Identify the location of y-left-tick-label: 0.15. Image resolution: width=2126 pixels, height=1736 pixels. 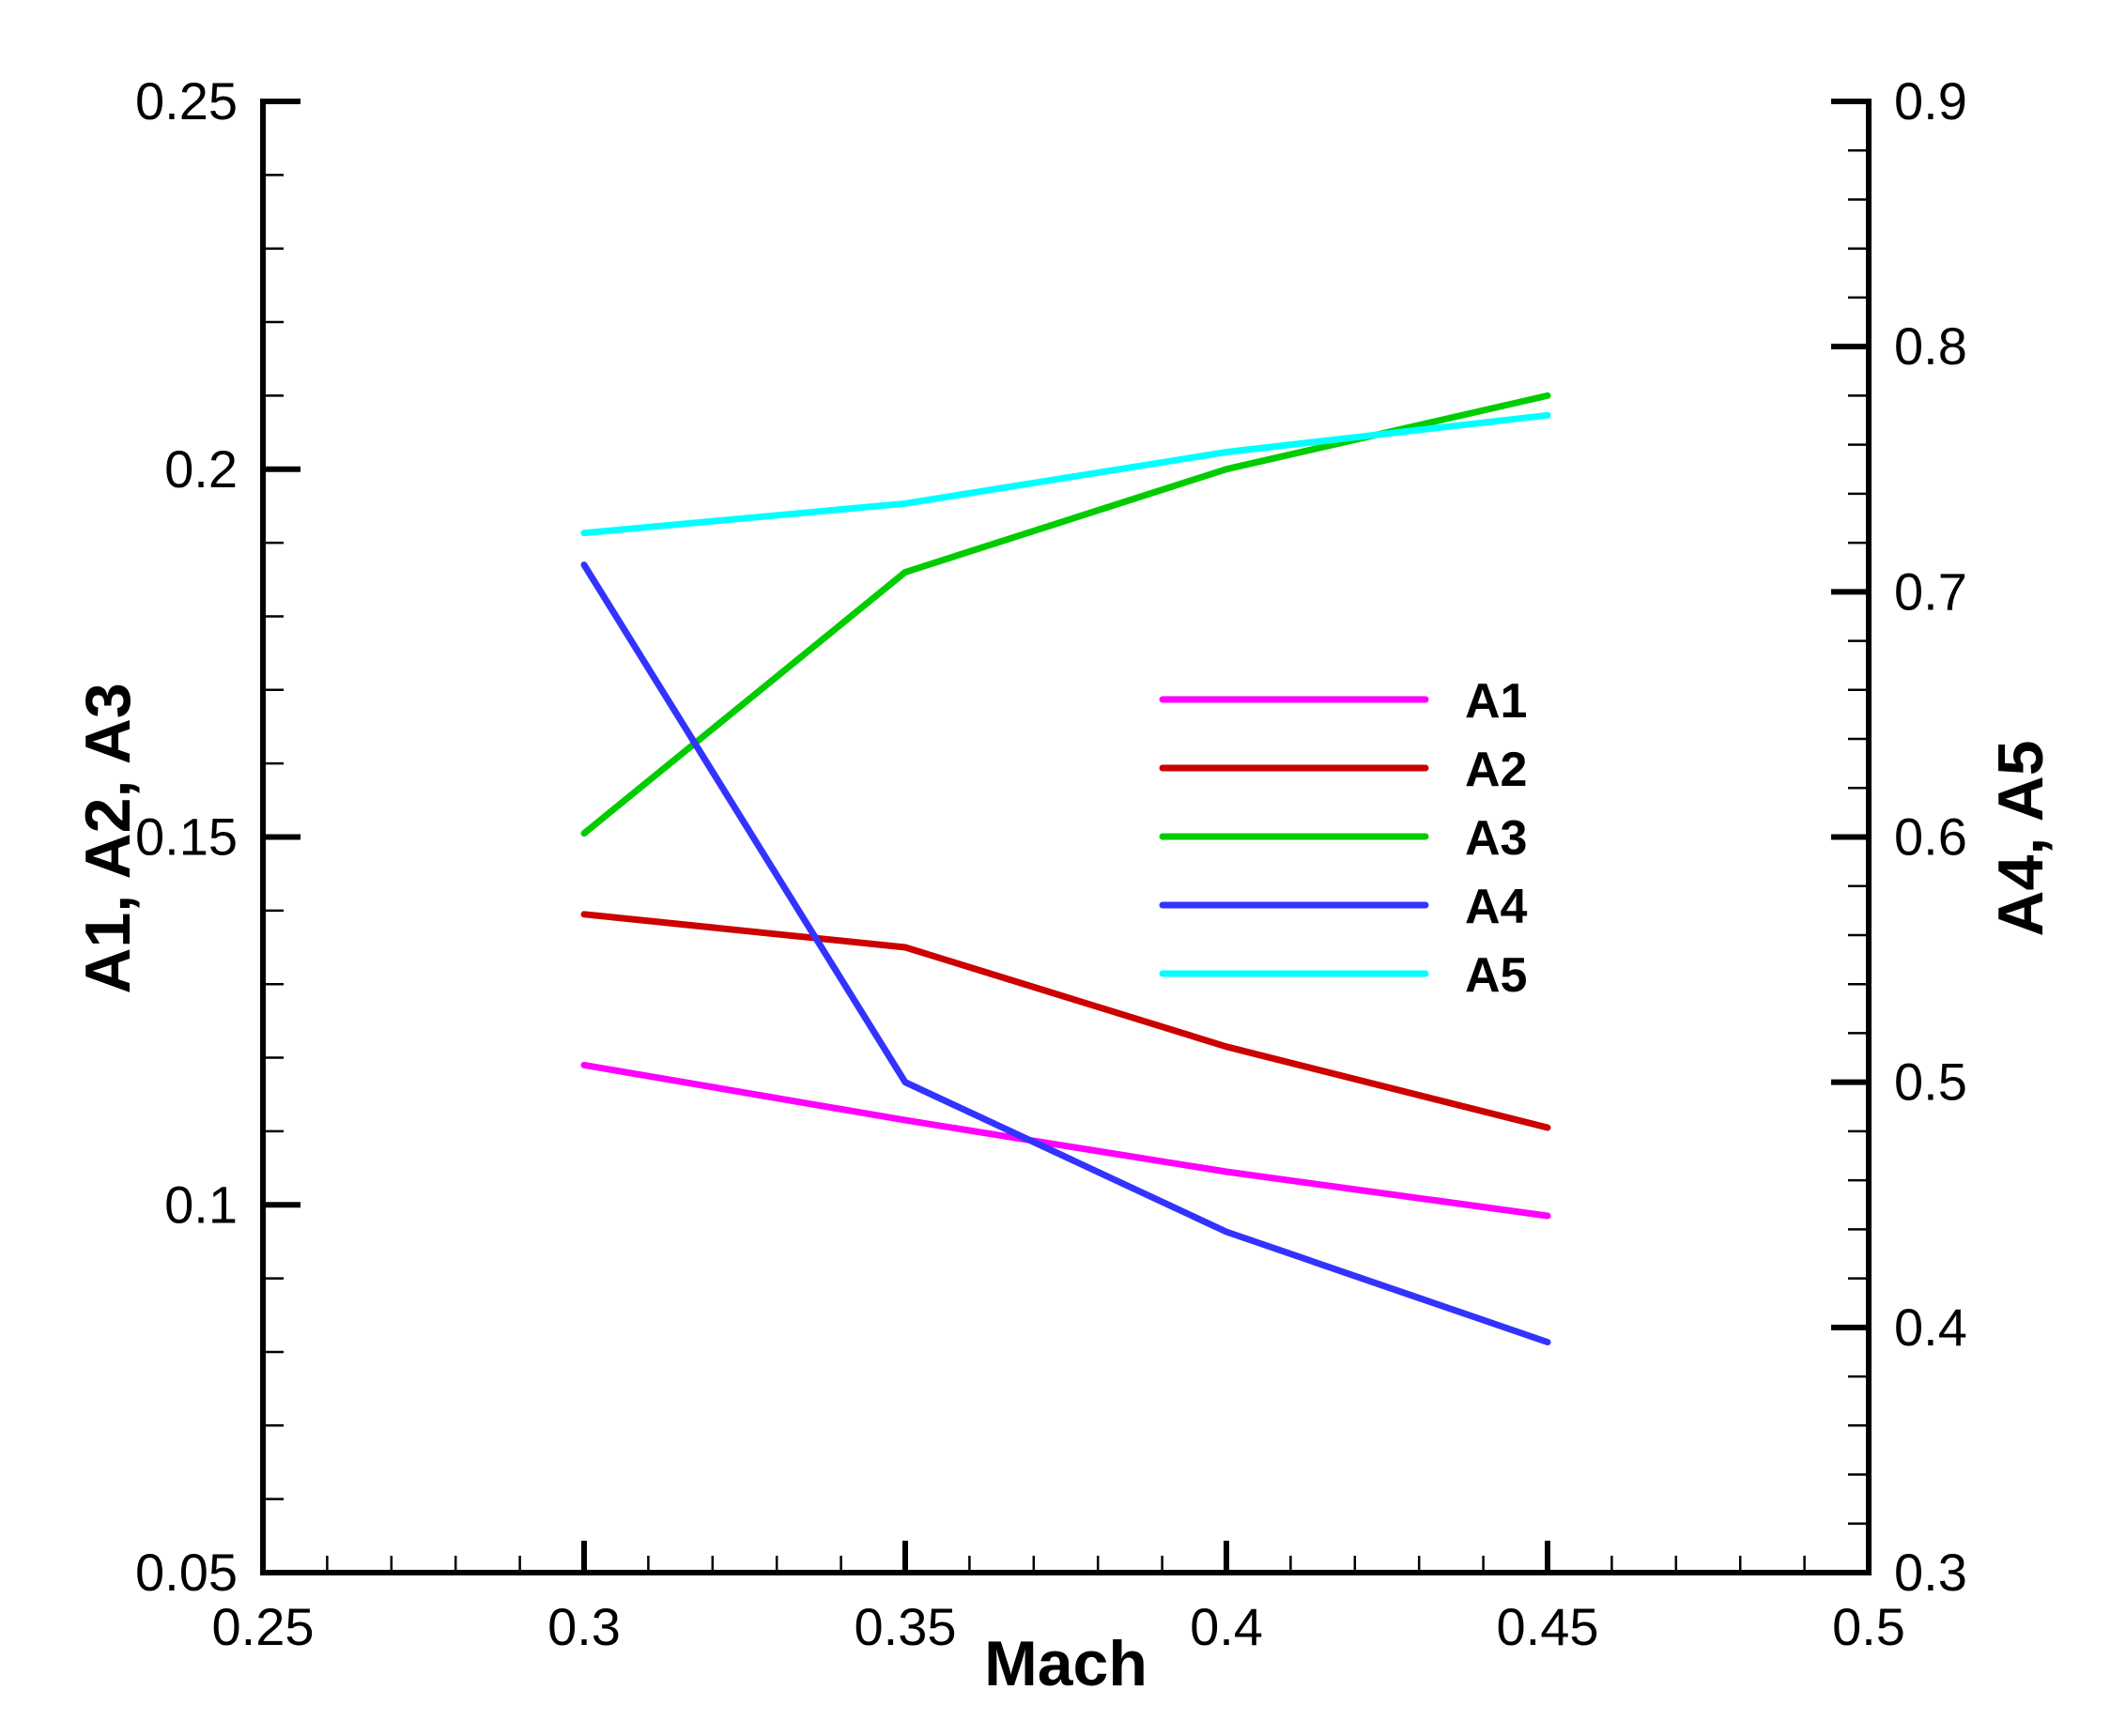
(187, 837).